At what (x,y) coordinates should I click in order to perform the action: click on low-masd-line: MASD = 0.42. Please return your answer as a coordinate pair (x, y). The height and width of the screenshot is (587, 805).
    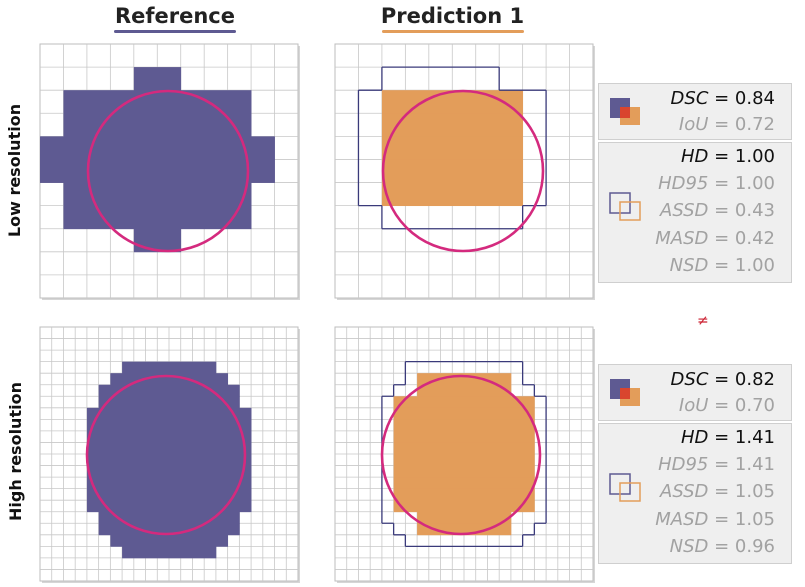
    Looking at the image, I should click on (715, 238).